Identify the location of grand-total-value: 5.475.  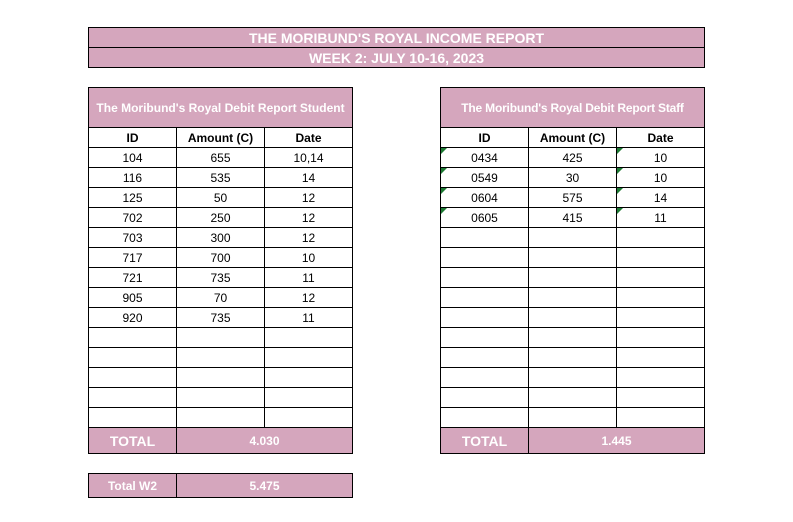
(264, 485).